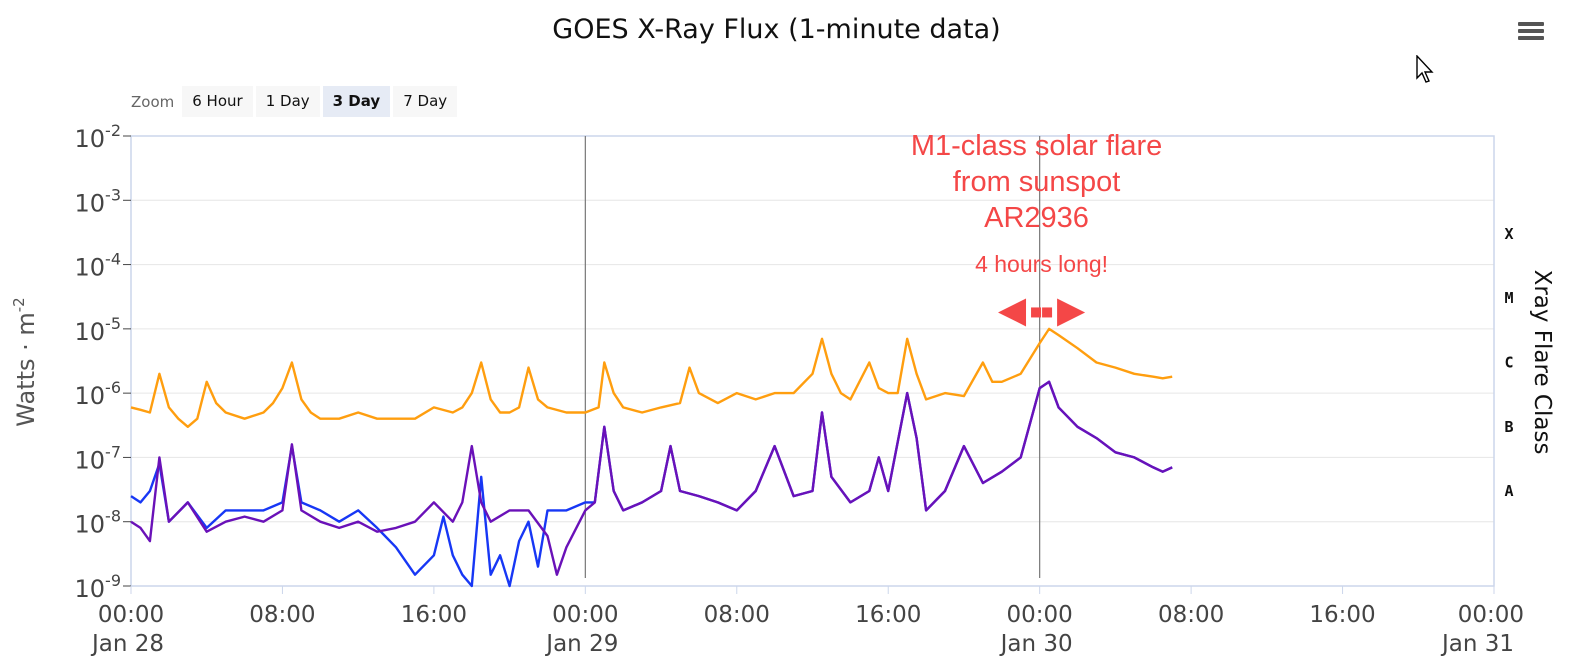 This screenshot has width=1575, height=667. I want to click on annotation-text-line: from sunspot, so click(1037, 182).